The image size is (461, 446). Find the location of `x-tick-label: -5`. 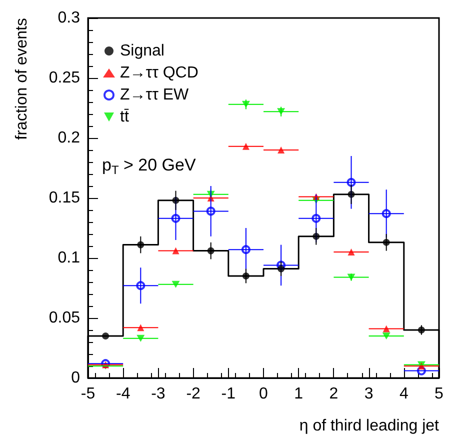

x-tick-label: -5 is located at coordinates (88, 394).